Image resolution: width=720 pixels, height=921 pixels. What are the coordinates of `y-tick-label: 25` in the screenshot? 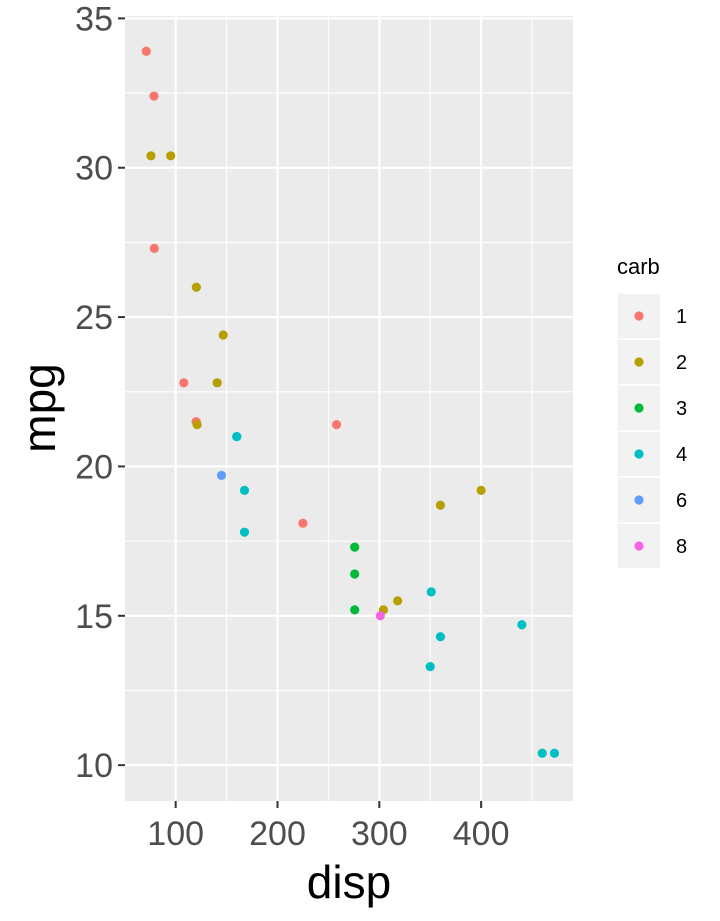 It's located at (94, 318).